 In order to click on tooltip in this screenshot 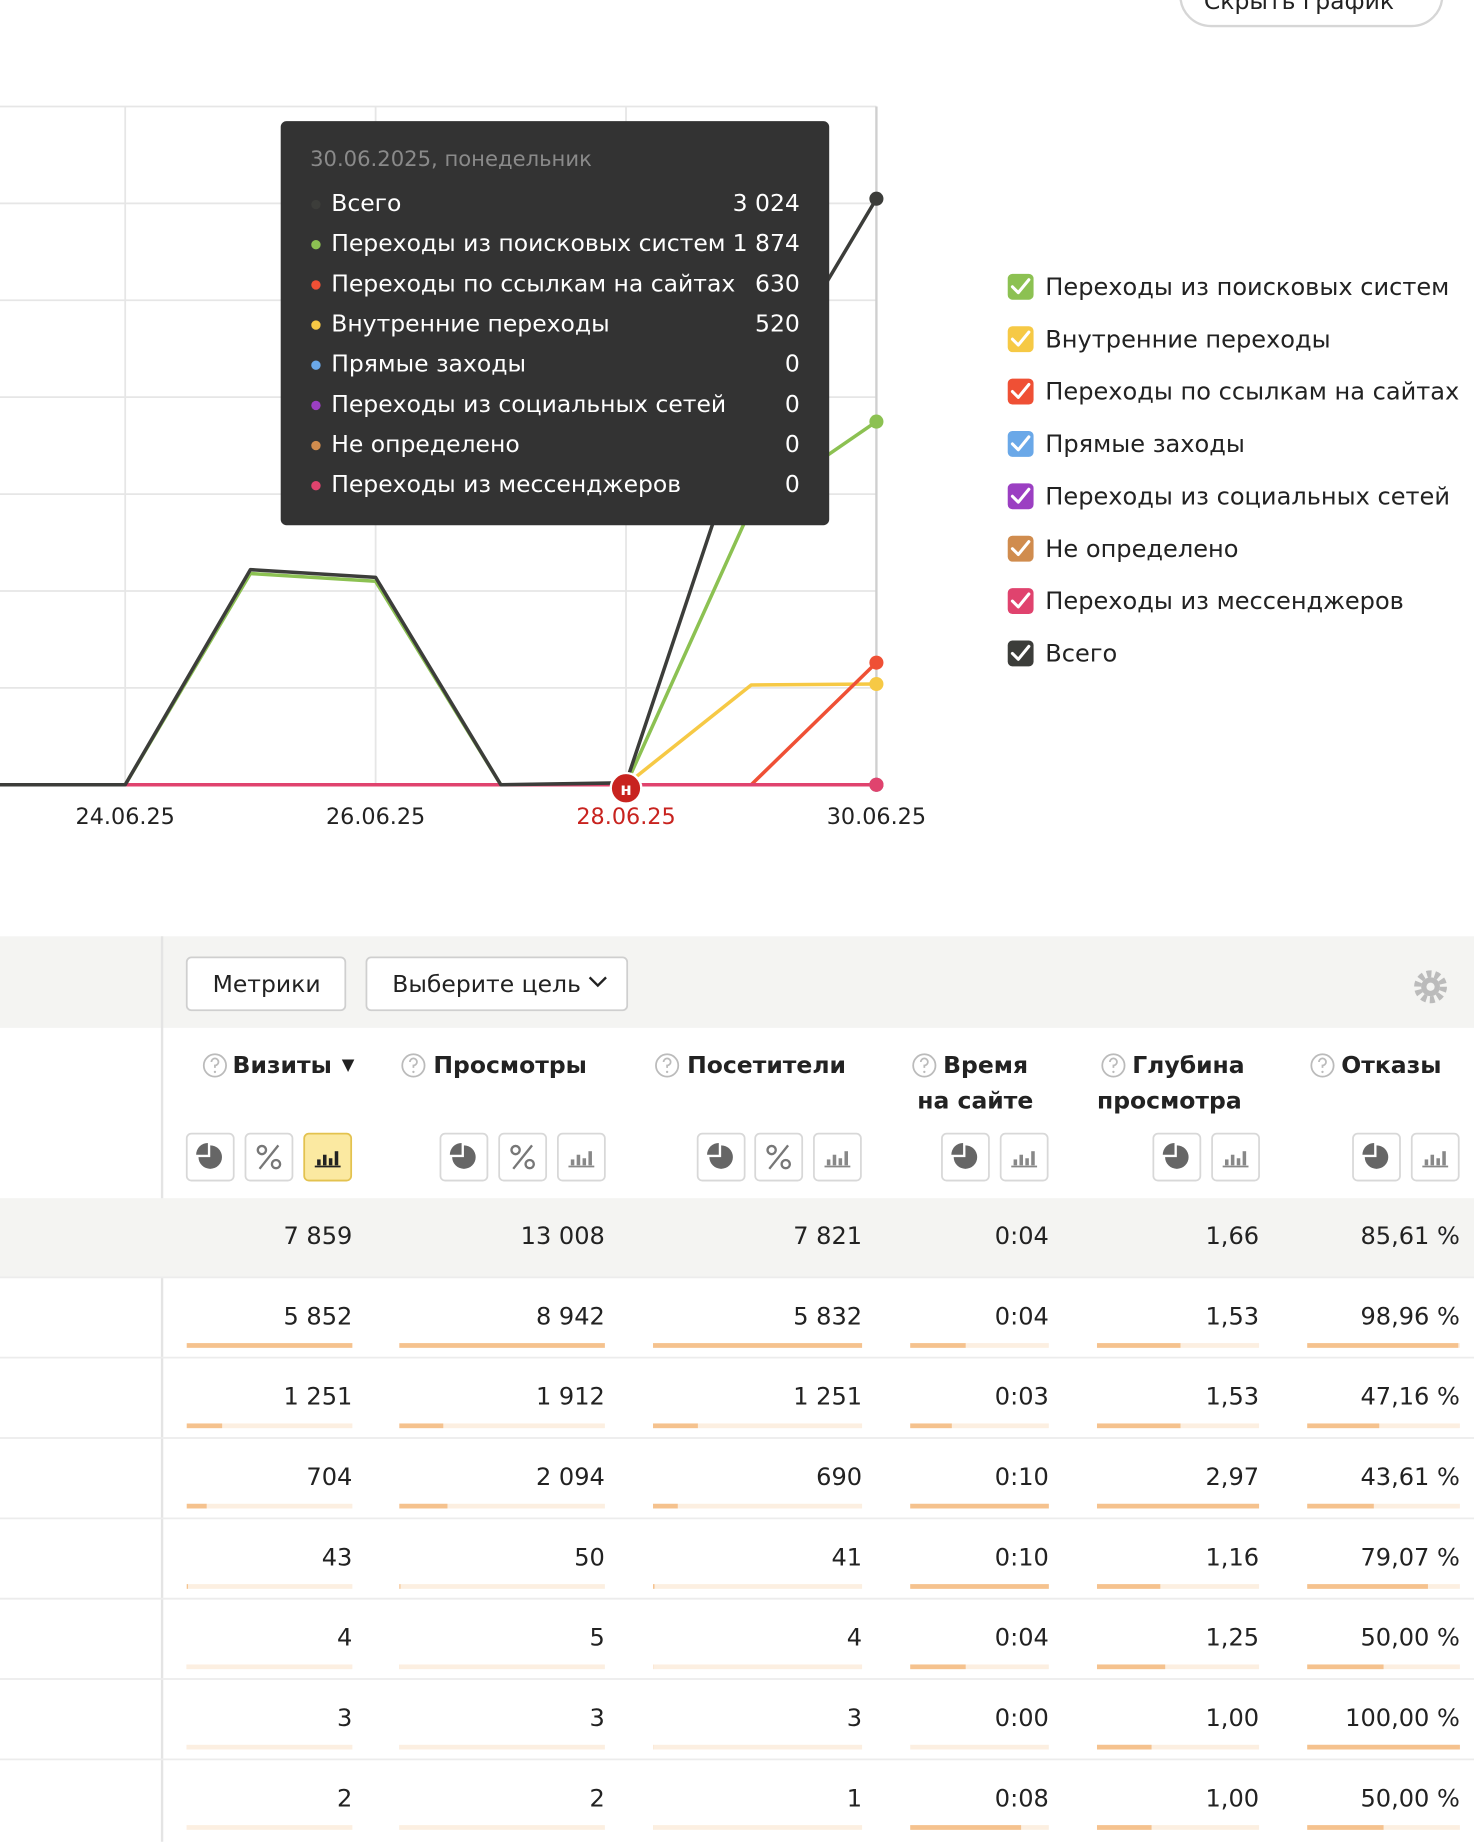, I will do `click(555, 323)`.